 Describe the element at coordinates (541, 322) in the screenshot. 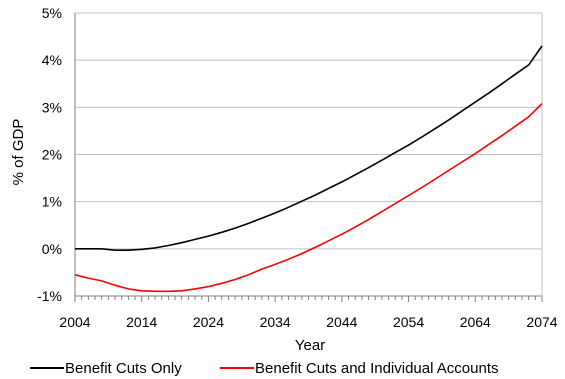

I see `x-tick-label: 2074` at that location.